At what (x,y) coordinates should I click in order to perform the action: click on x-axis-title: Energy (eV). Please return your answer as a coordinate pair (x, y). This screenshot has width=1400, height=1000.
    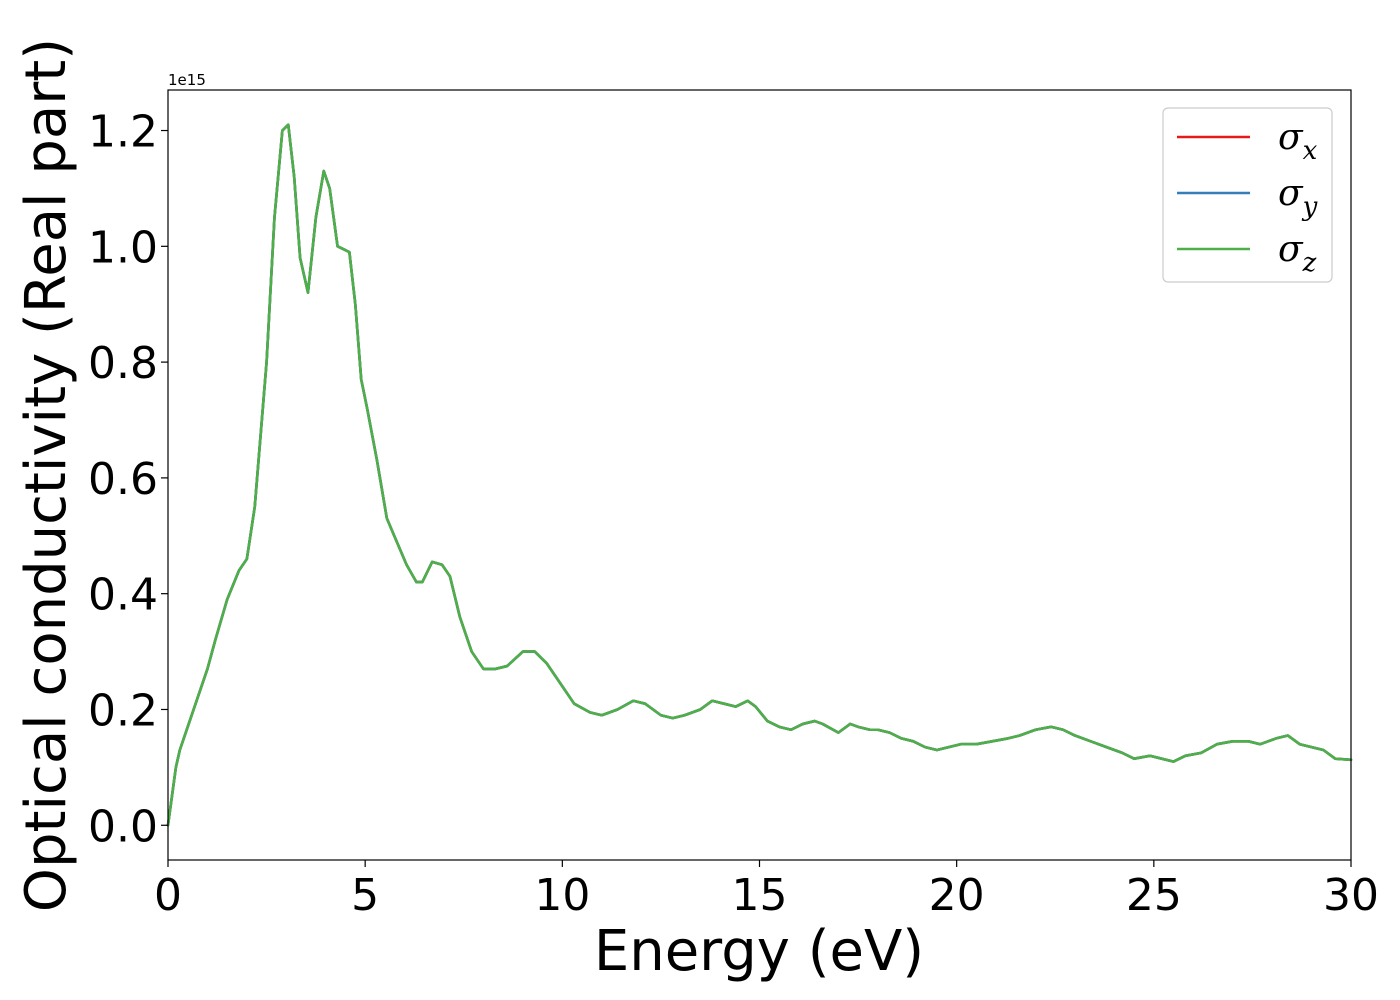
    Looking at the image, I should click on (759, 951).